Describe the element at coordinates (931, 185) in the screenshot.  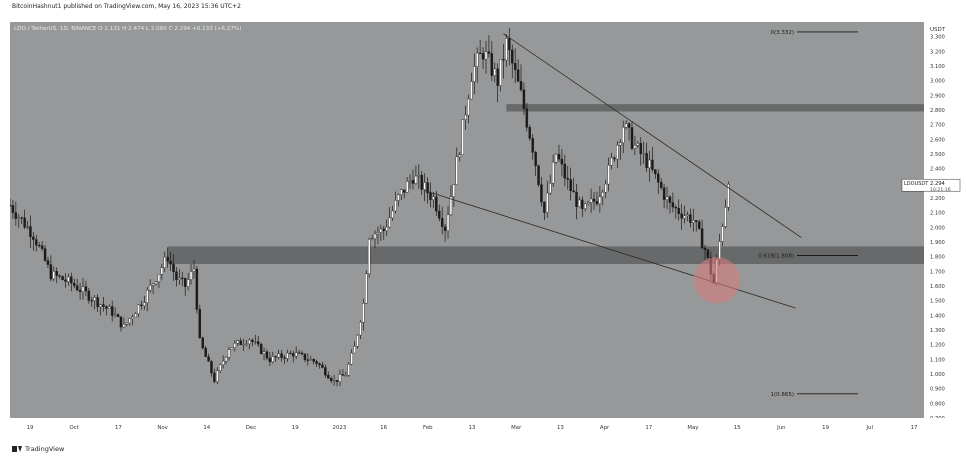
I see `current-price-tag` at that location.